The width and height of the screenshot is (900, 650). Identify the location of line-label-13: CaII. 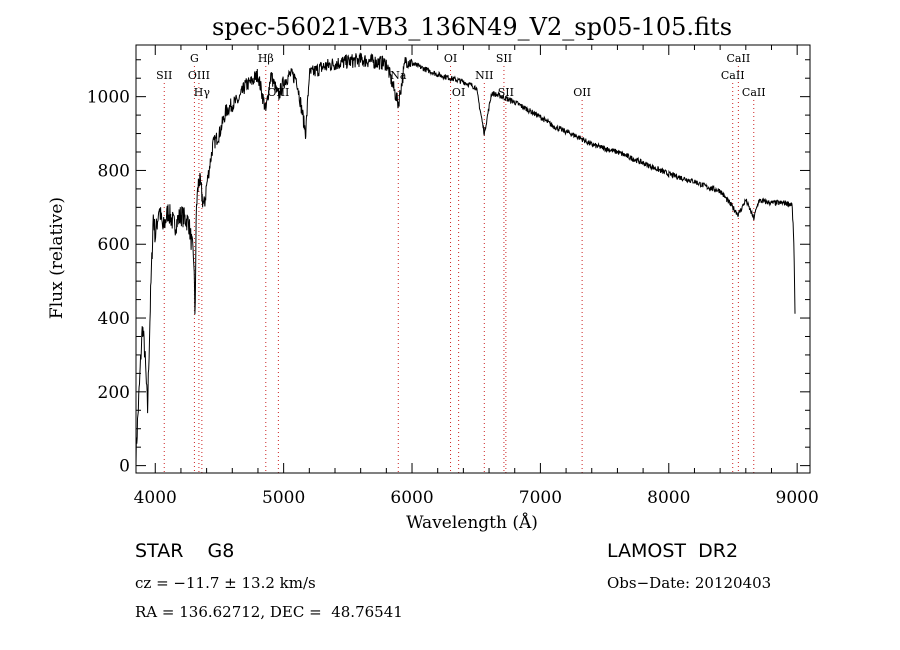
(739, 58).